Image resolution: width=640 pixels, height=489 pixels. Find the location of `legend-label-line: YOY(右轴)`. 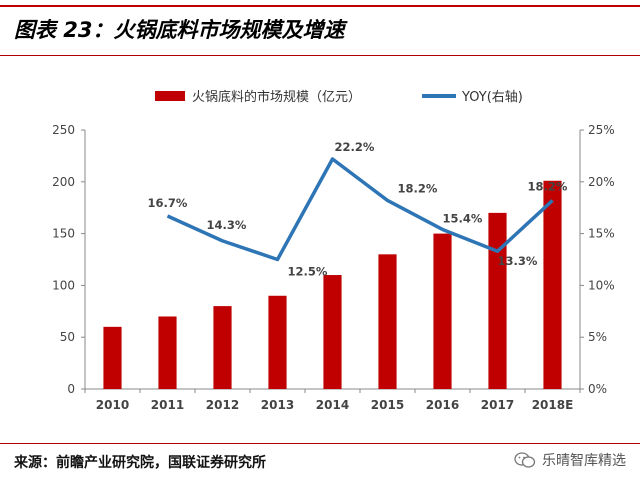

legend-label-line: YOY(右轴) is located at coordinates (492, 97).